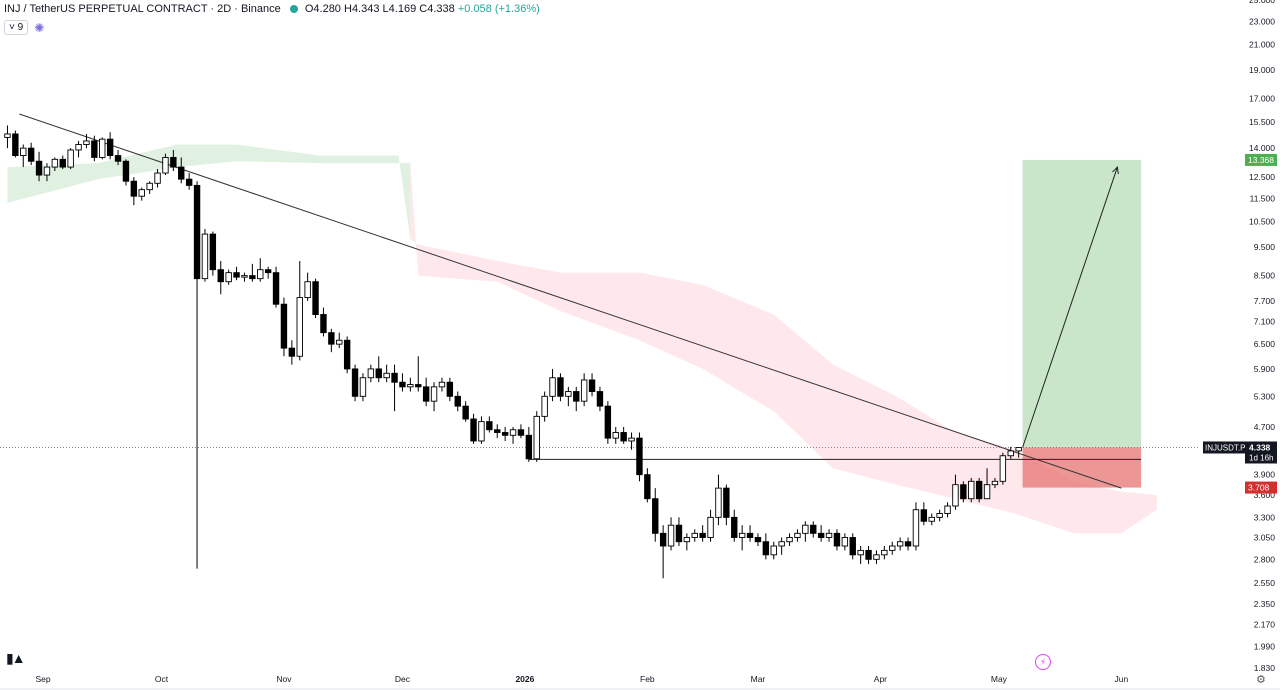  What do you see at coordinates (1115, 170) in the screenshot?
I see `projection-arrow-head` at bounding box center [1115, 170].